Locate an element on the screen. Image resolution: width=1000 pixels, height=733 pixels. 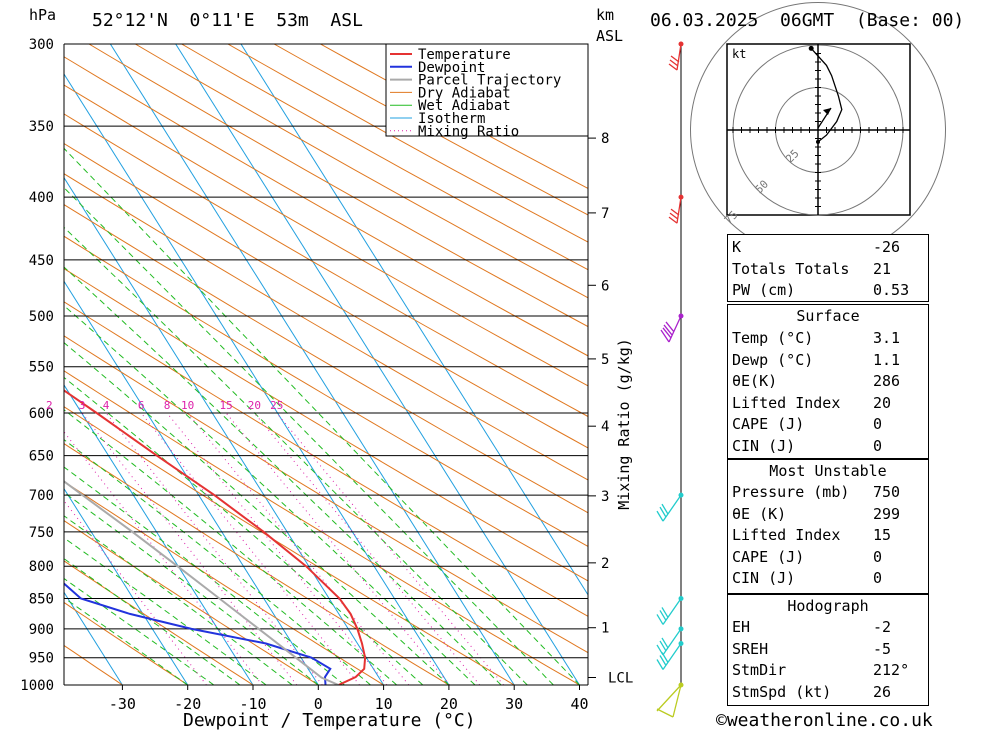
pressure-tick-label: 350 is located at coordinates (41, 127).